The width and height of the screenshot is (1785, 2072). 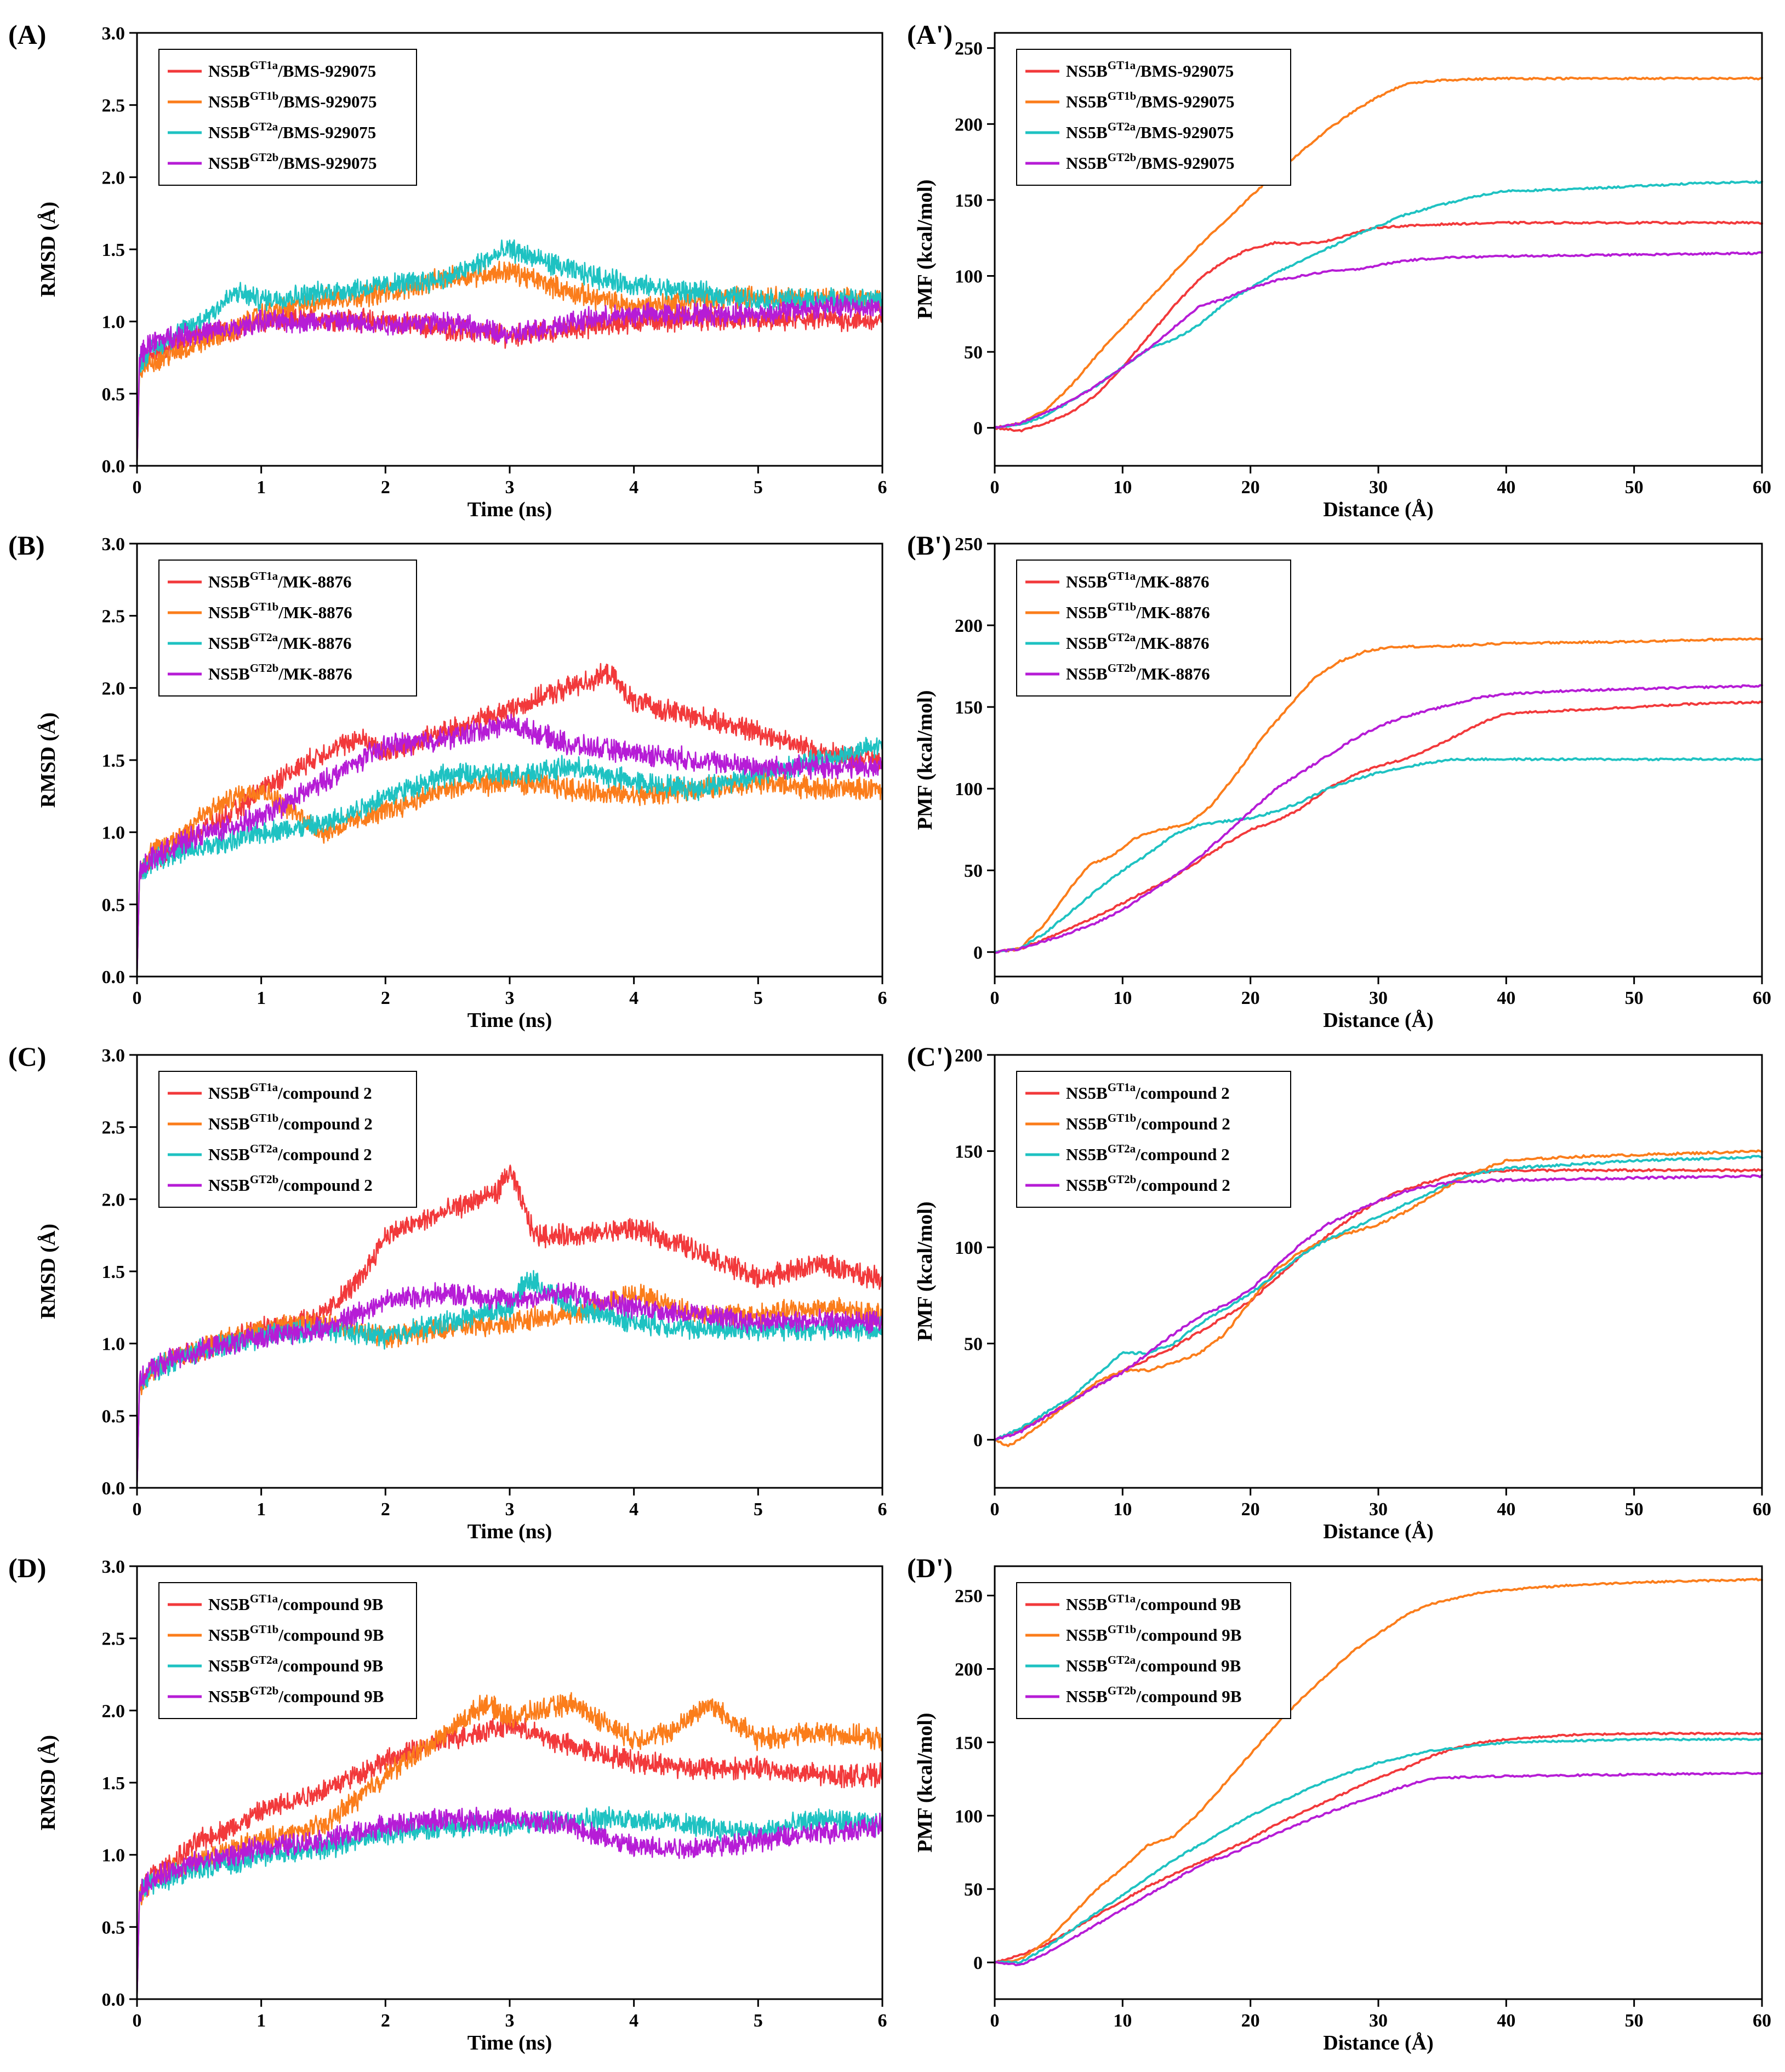 What do you see at coordinates (930, 34) in the screenshot?
I see `panel-label: (A')` at bounding box center [930, 34].